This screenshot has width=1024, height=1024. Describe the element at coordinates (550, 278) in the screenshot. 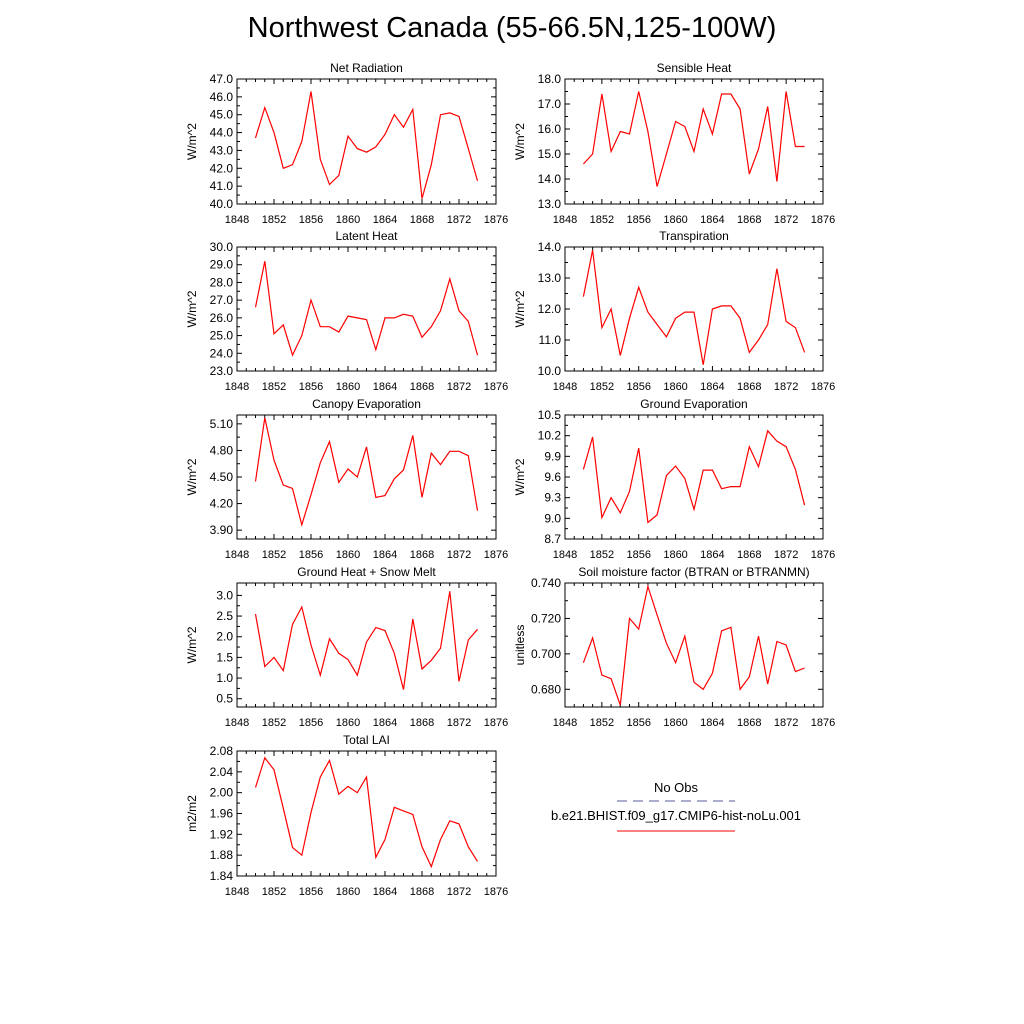

I see `y-tick-label: 13.0` at that location.